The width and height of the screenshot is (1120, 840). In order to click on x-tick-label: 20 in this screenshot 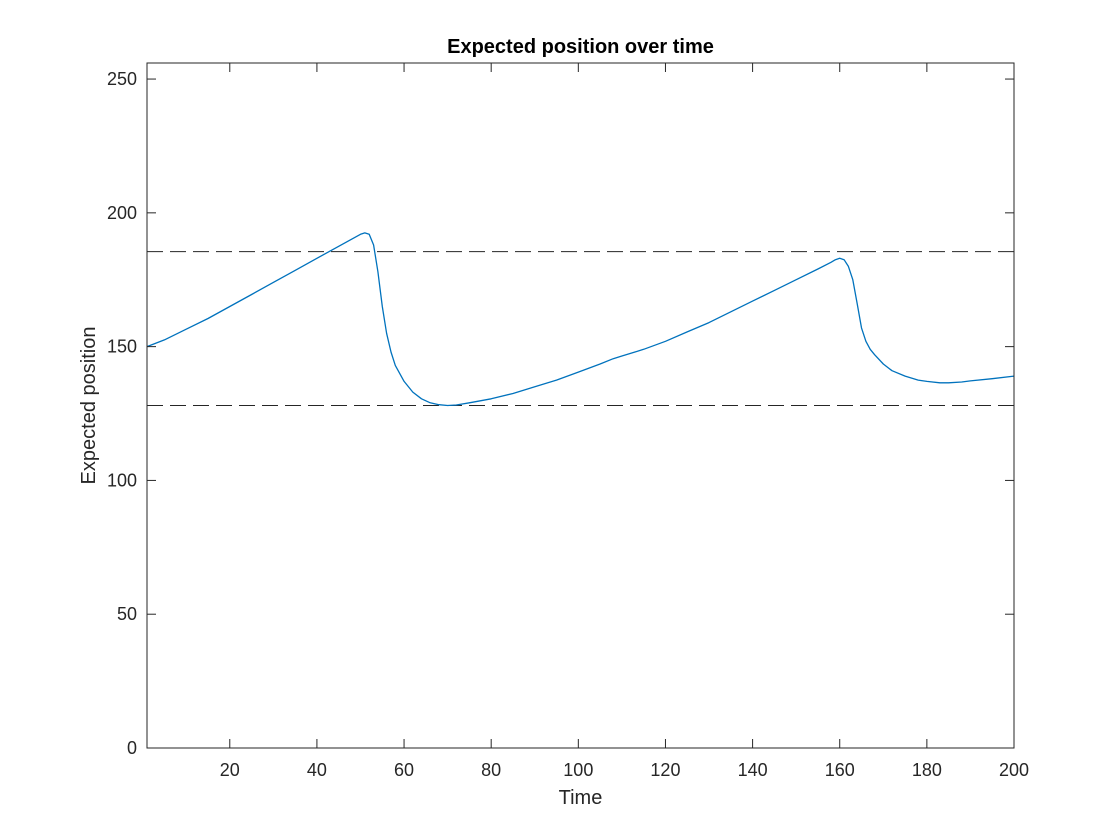, I will do `click(230, 770)`.